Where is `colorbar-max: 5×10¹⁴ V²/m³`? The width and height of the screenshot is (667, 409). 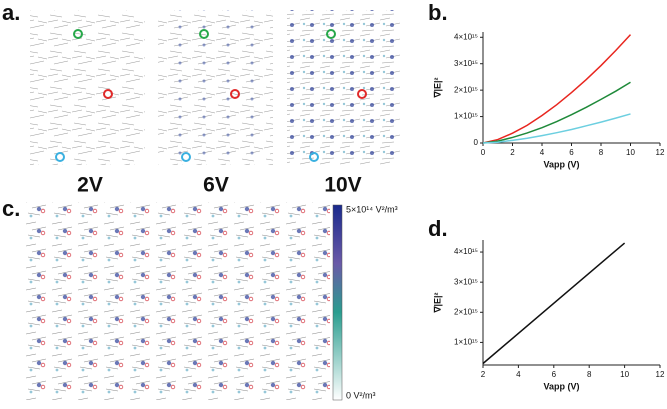
colorbar-max: 5×10¹⁴ V²/m³ is located at coordinates (372, 209).